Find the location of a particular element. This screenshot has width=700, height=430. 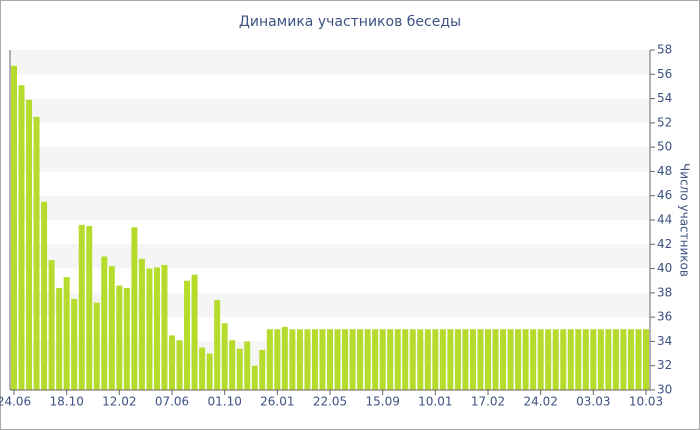

y-tick-label: 44 is located at coordinates (664, 220).